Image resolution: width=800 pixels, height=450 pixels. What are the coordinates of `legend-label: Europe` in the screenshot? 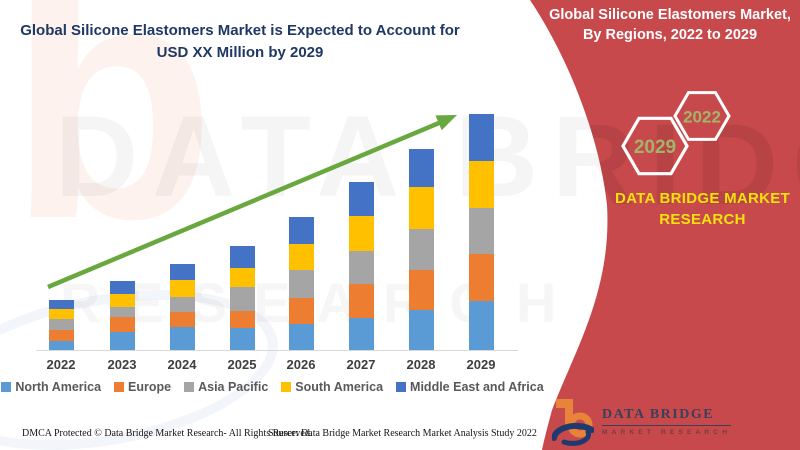 It's located at (150, 387).